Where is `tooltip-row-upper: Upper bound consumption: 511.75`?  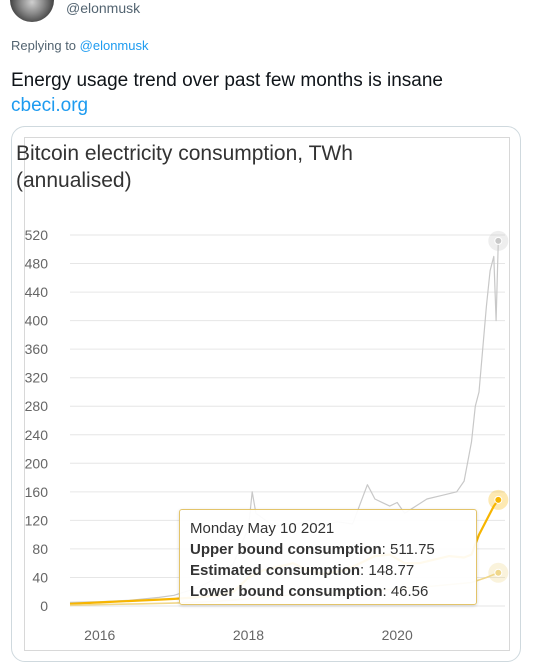 tooltip-row-upper: Upper bound consumption: 511.75 is located at coordinates (312, 549).